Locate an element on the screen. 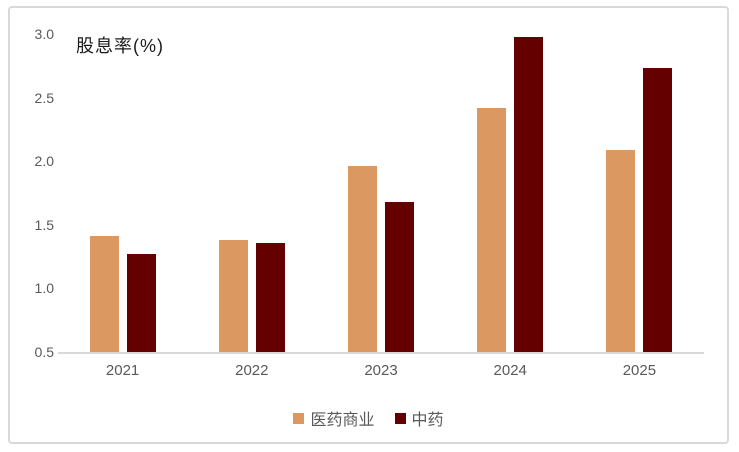 The image size is (739, 452). legend-label: 医药商业 is located at coordinates (342, 420).